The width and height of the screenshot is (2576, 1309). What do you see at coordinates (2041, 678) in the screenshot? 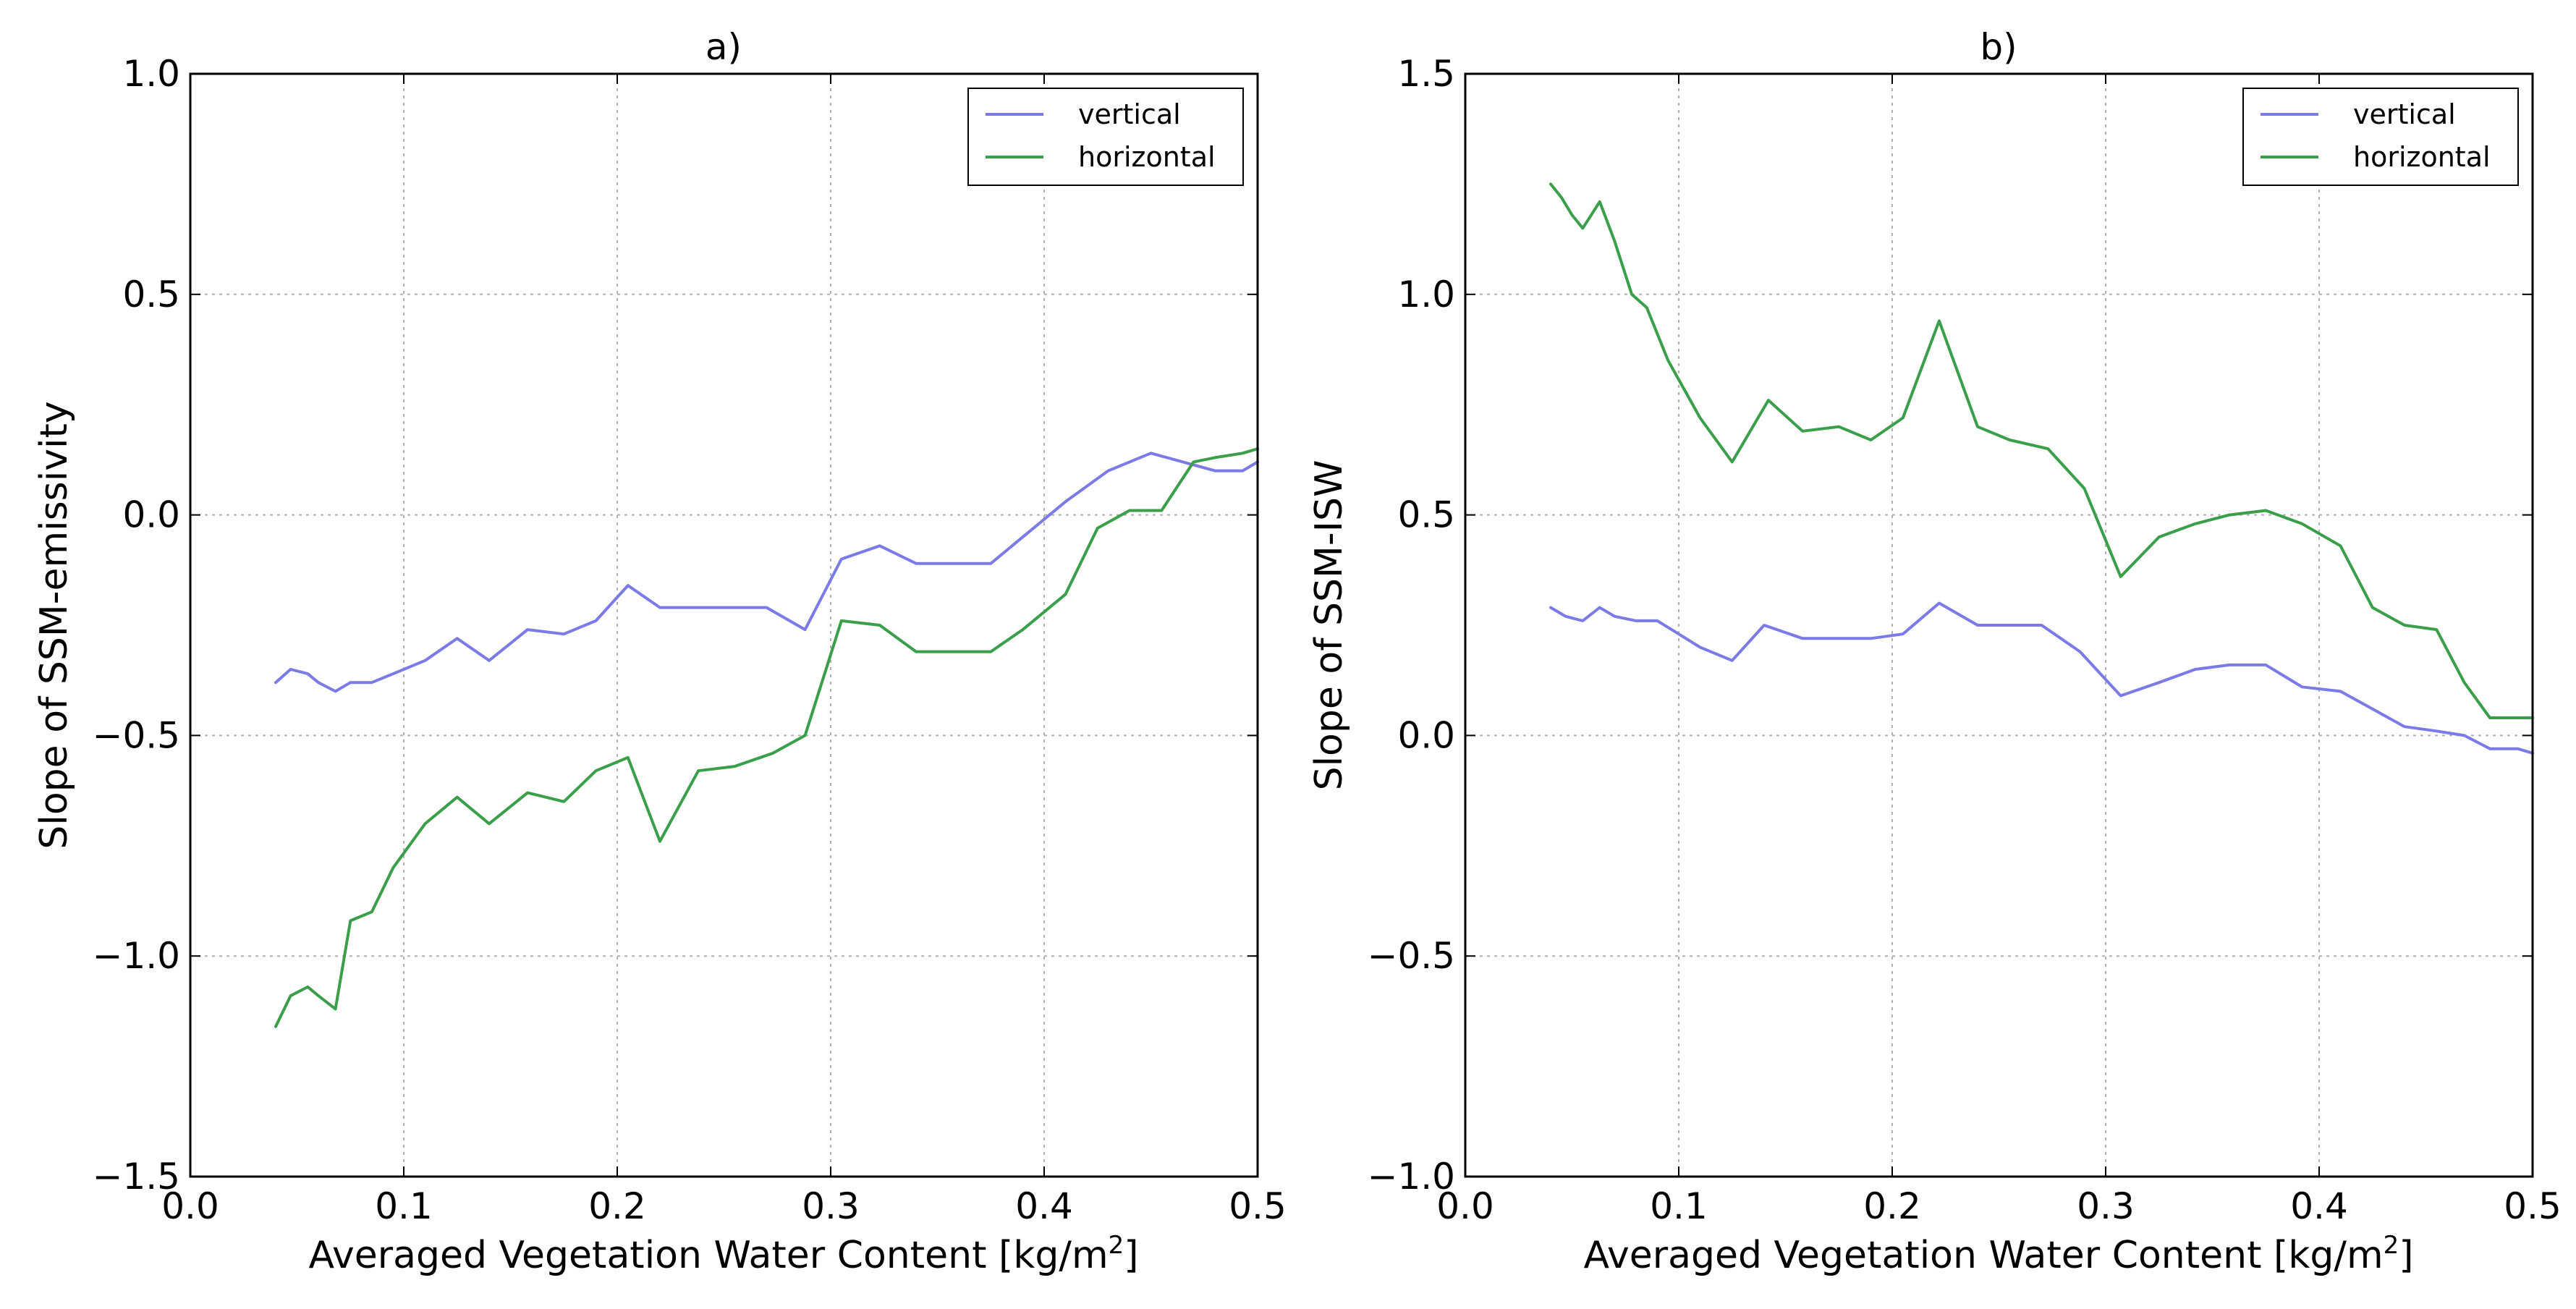
I see `series-line-vertical-b` at bounding box center [2041, 678].